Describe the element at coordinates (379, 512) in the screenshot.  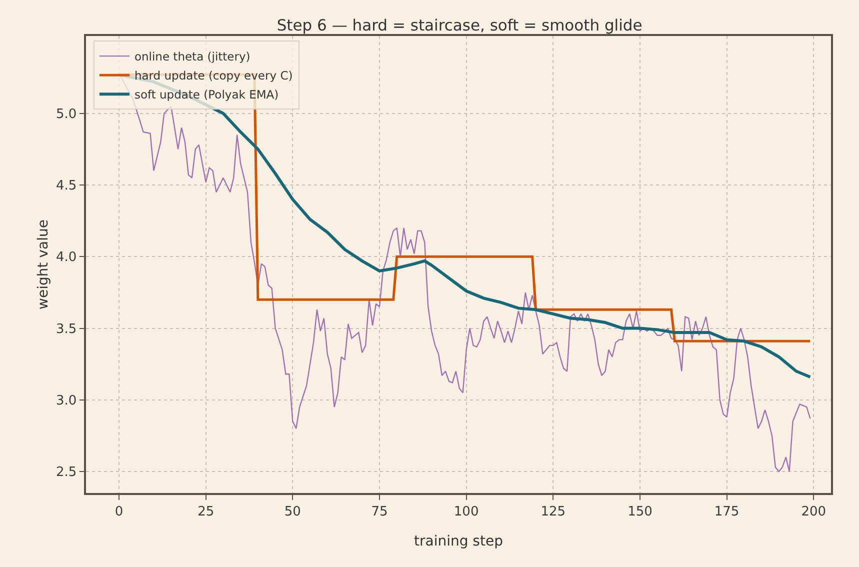
I see `x-tick-label: 75` at that location.